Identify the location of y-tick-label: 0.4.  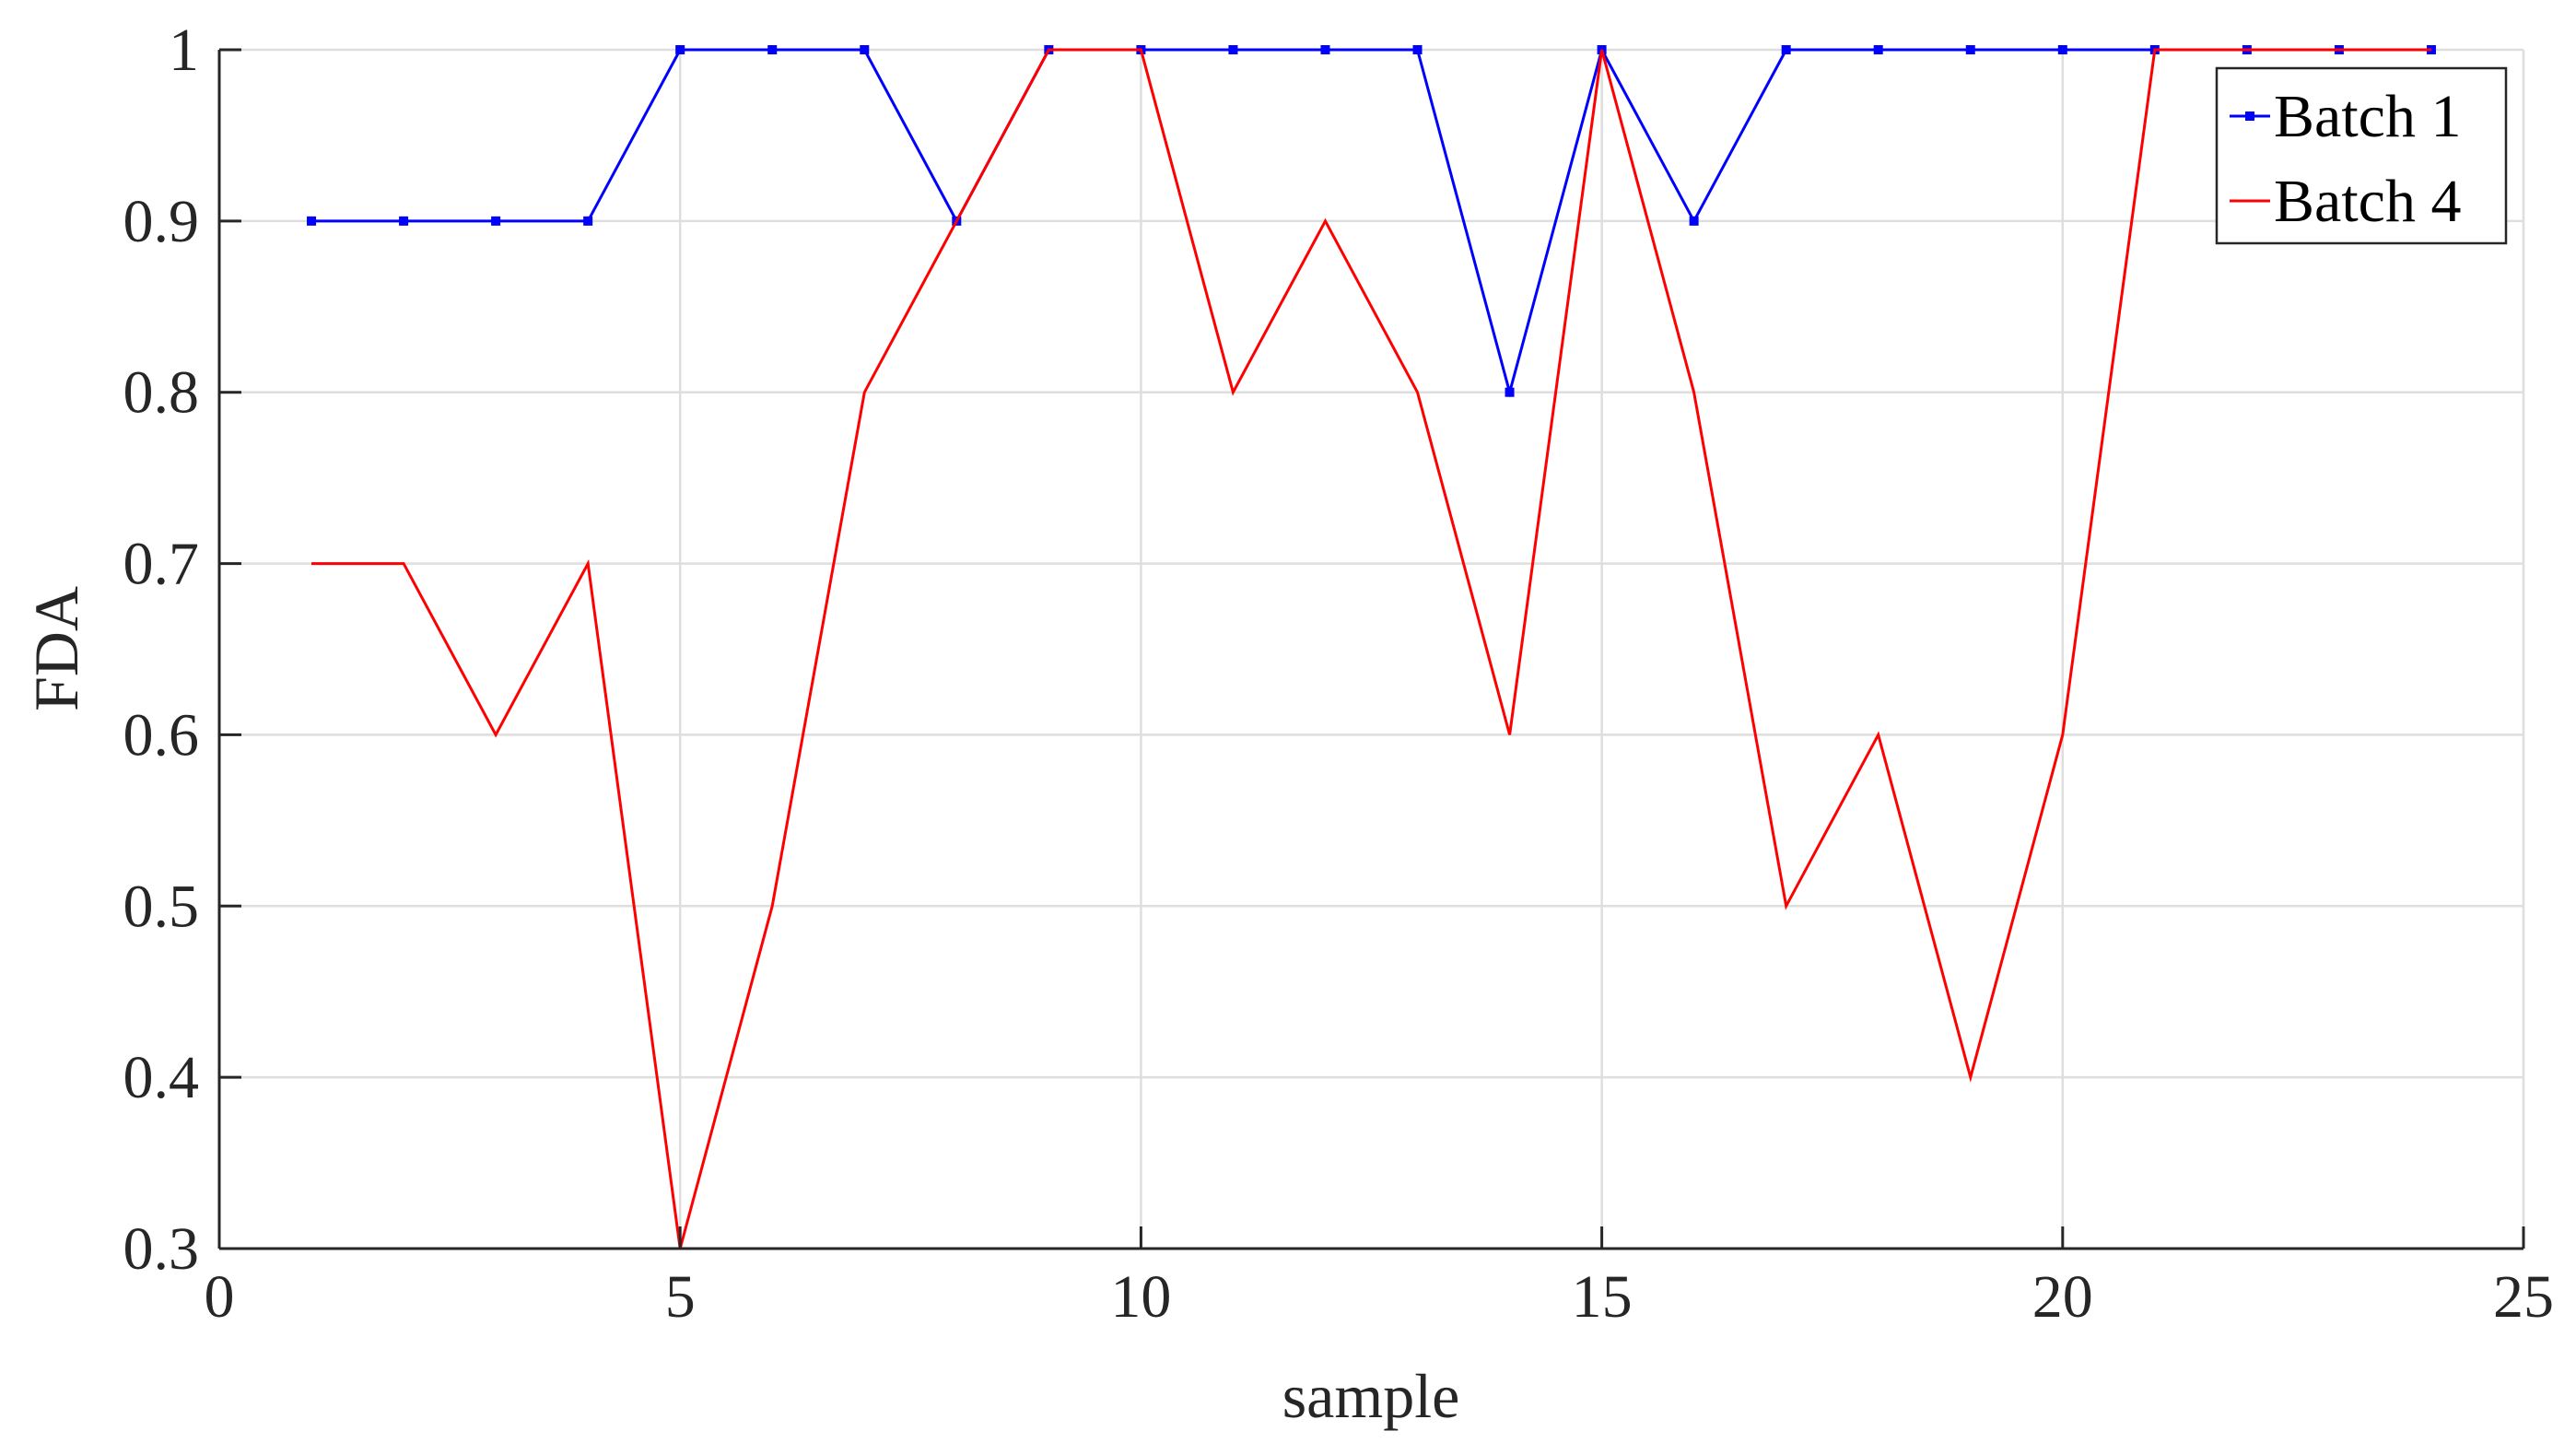
(161, 1077).